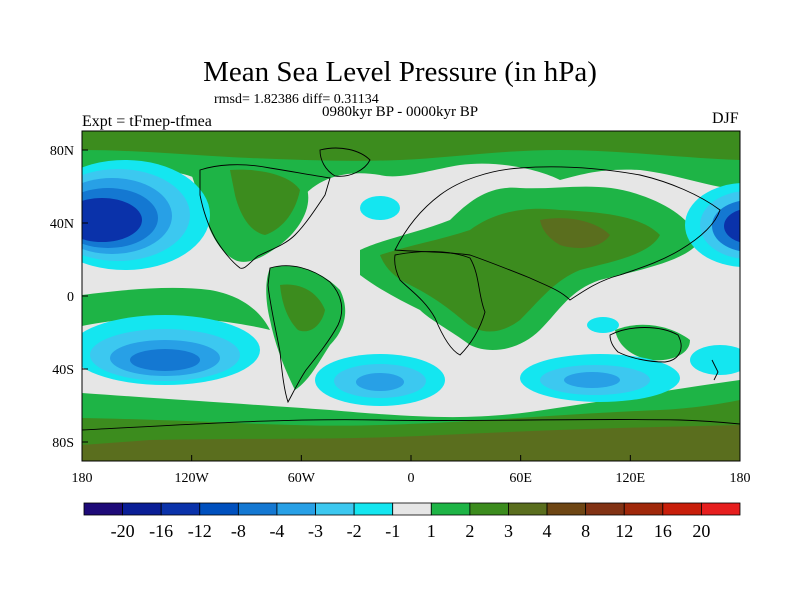 The width and height of the screenshot is (800, 600). I want to click on x-tick-label: 60E, so click(520, 478).